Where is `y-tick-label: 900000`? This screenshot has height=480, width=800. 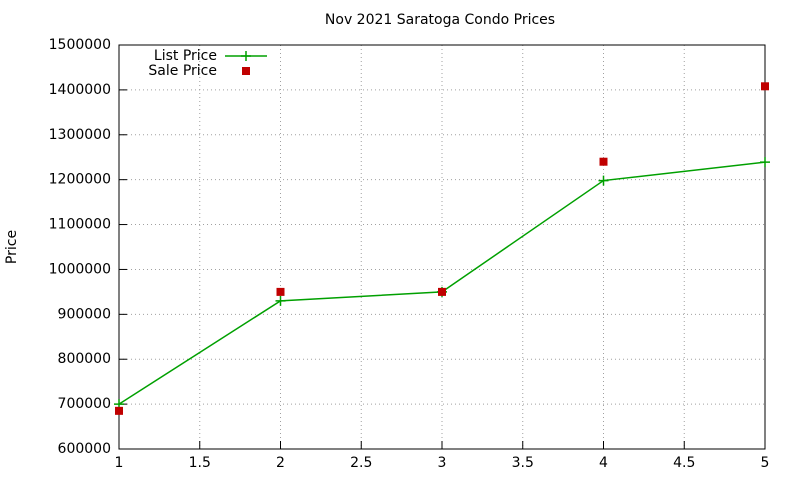 y-tick-label: 900000 is located at coordinates (84, 314).